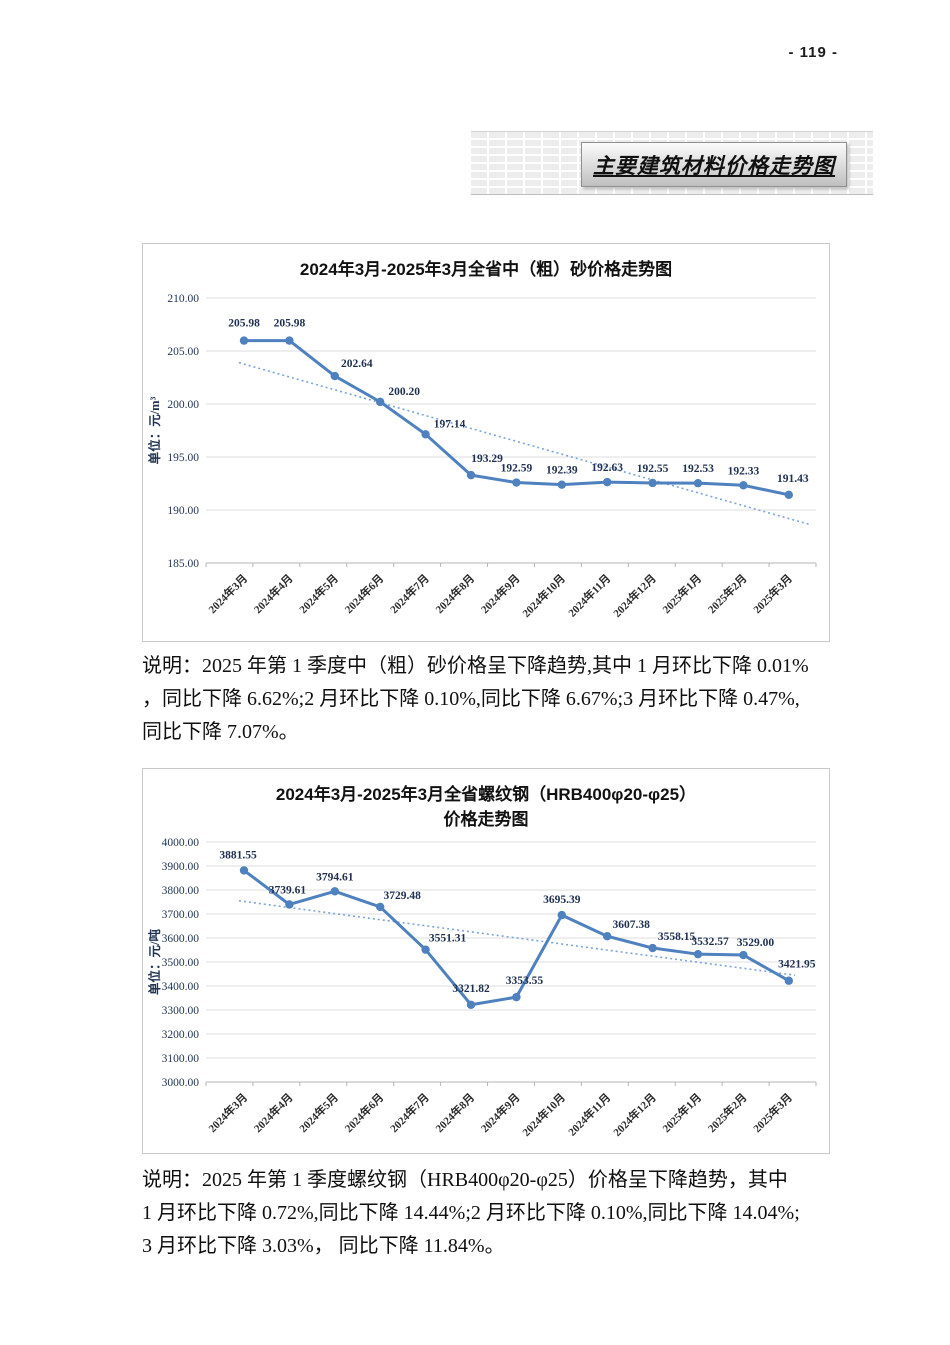 The width and height of the screenshot is (950, 1345). Describe the element at coordinates (744, 471) in the screenshot. I see `svg-text: 192.33` at that location.